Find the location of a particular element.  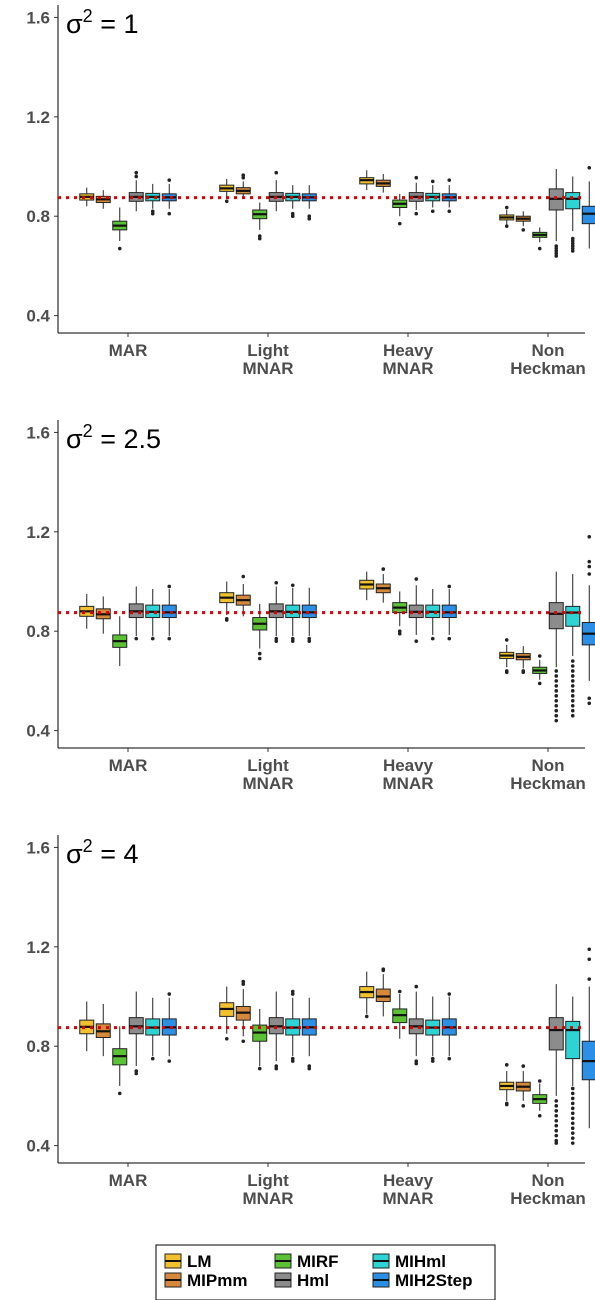

legend-label: LM is located at coordinates (199, 1261).